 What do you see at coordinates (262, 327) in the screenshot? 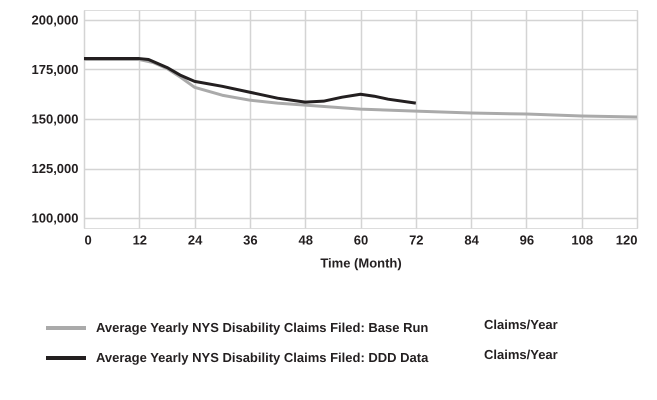
I see `legend-label: Average Yearly NYS Disability Claims Filed: Base Run` at bounding box center [262, 327].